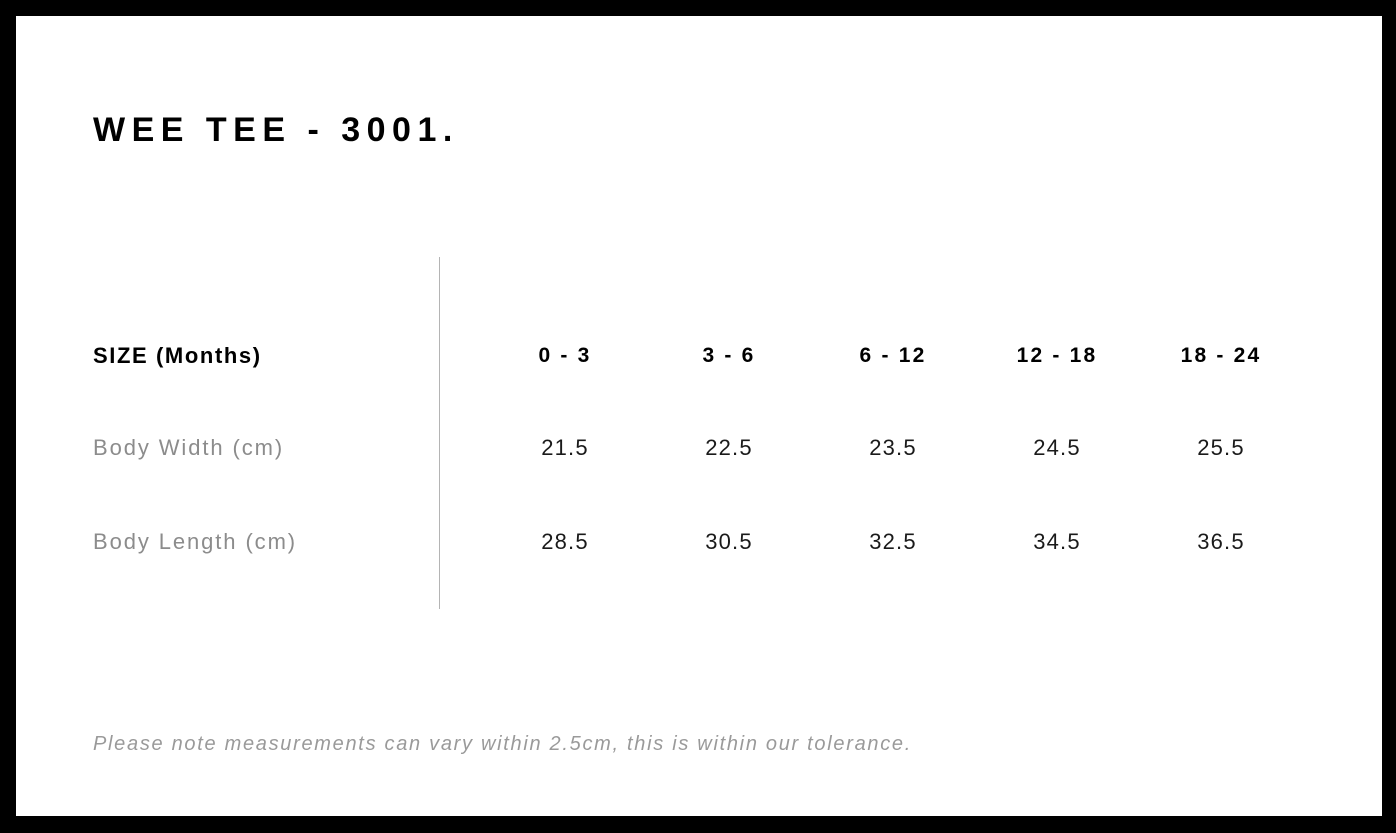  Describe the element at coordinates (189, 447) in the screenshot. I see `row-label-body-width: Body Width (cm)` at that location.